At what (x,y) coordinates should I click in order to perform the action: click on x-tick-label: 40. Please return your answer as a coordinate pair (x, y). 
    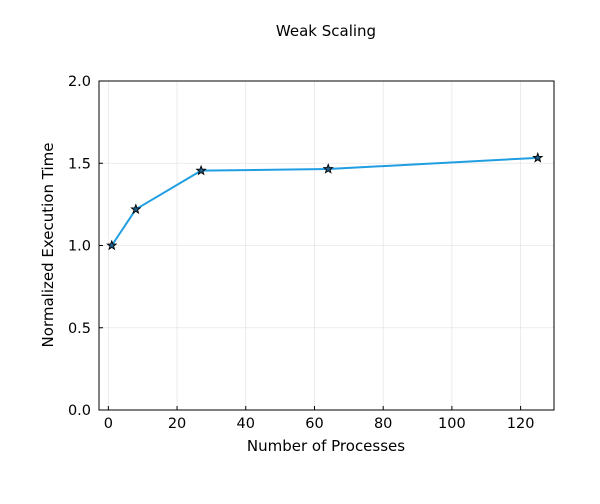
    Looking at the image, I should click on (246, 424).